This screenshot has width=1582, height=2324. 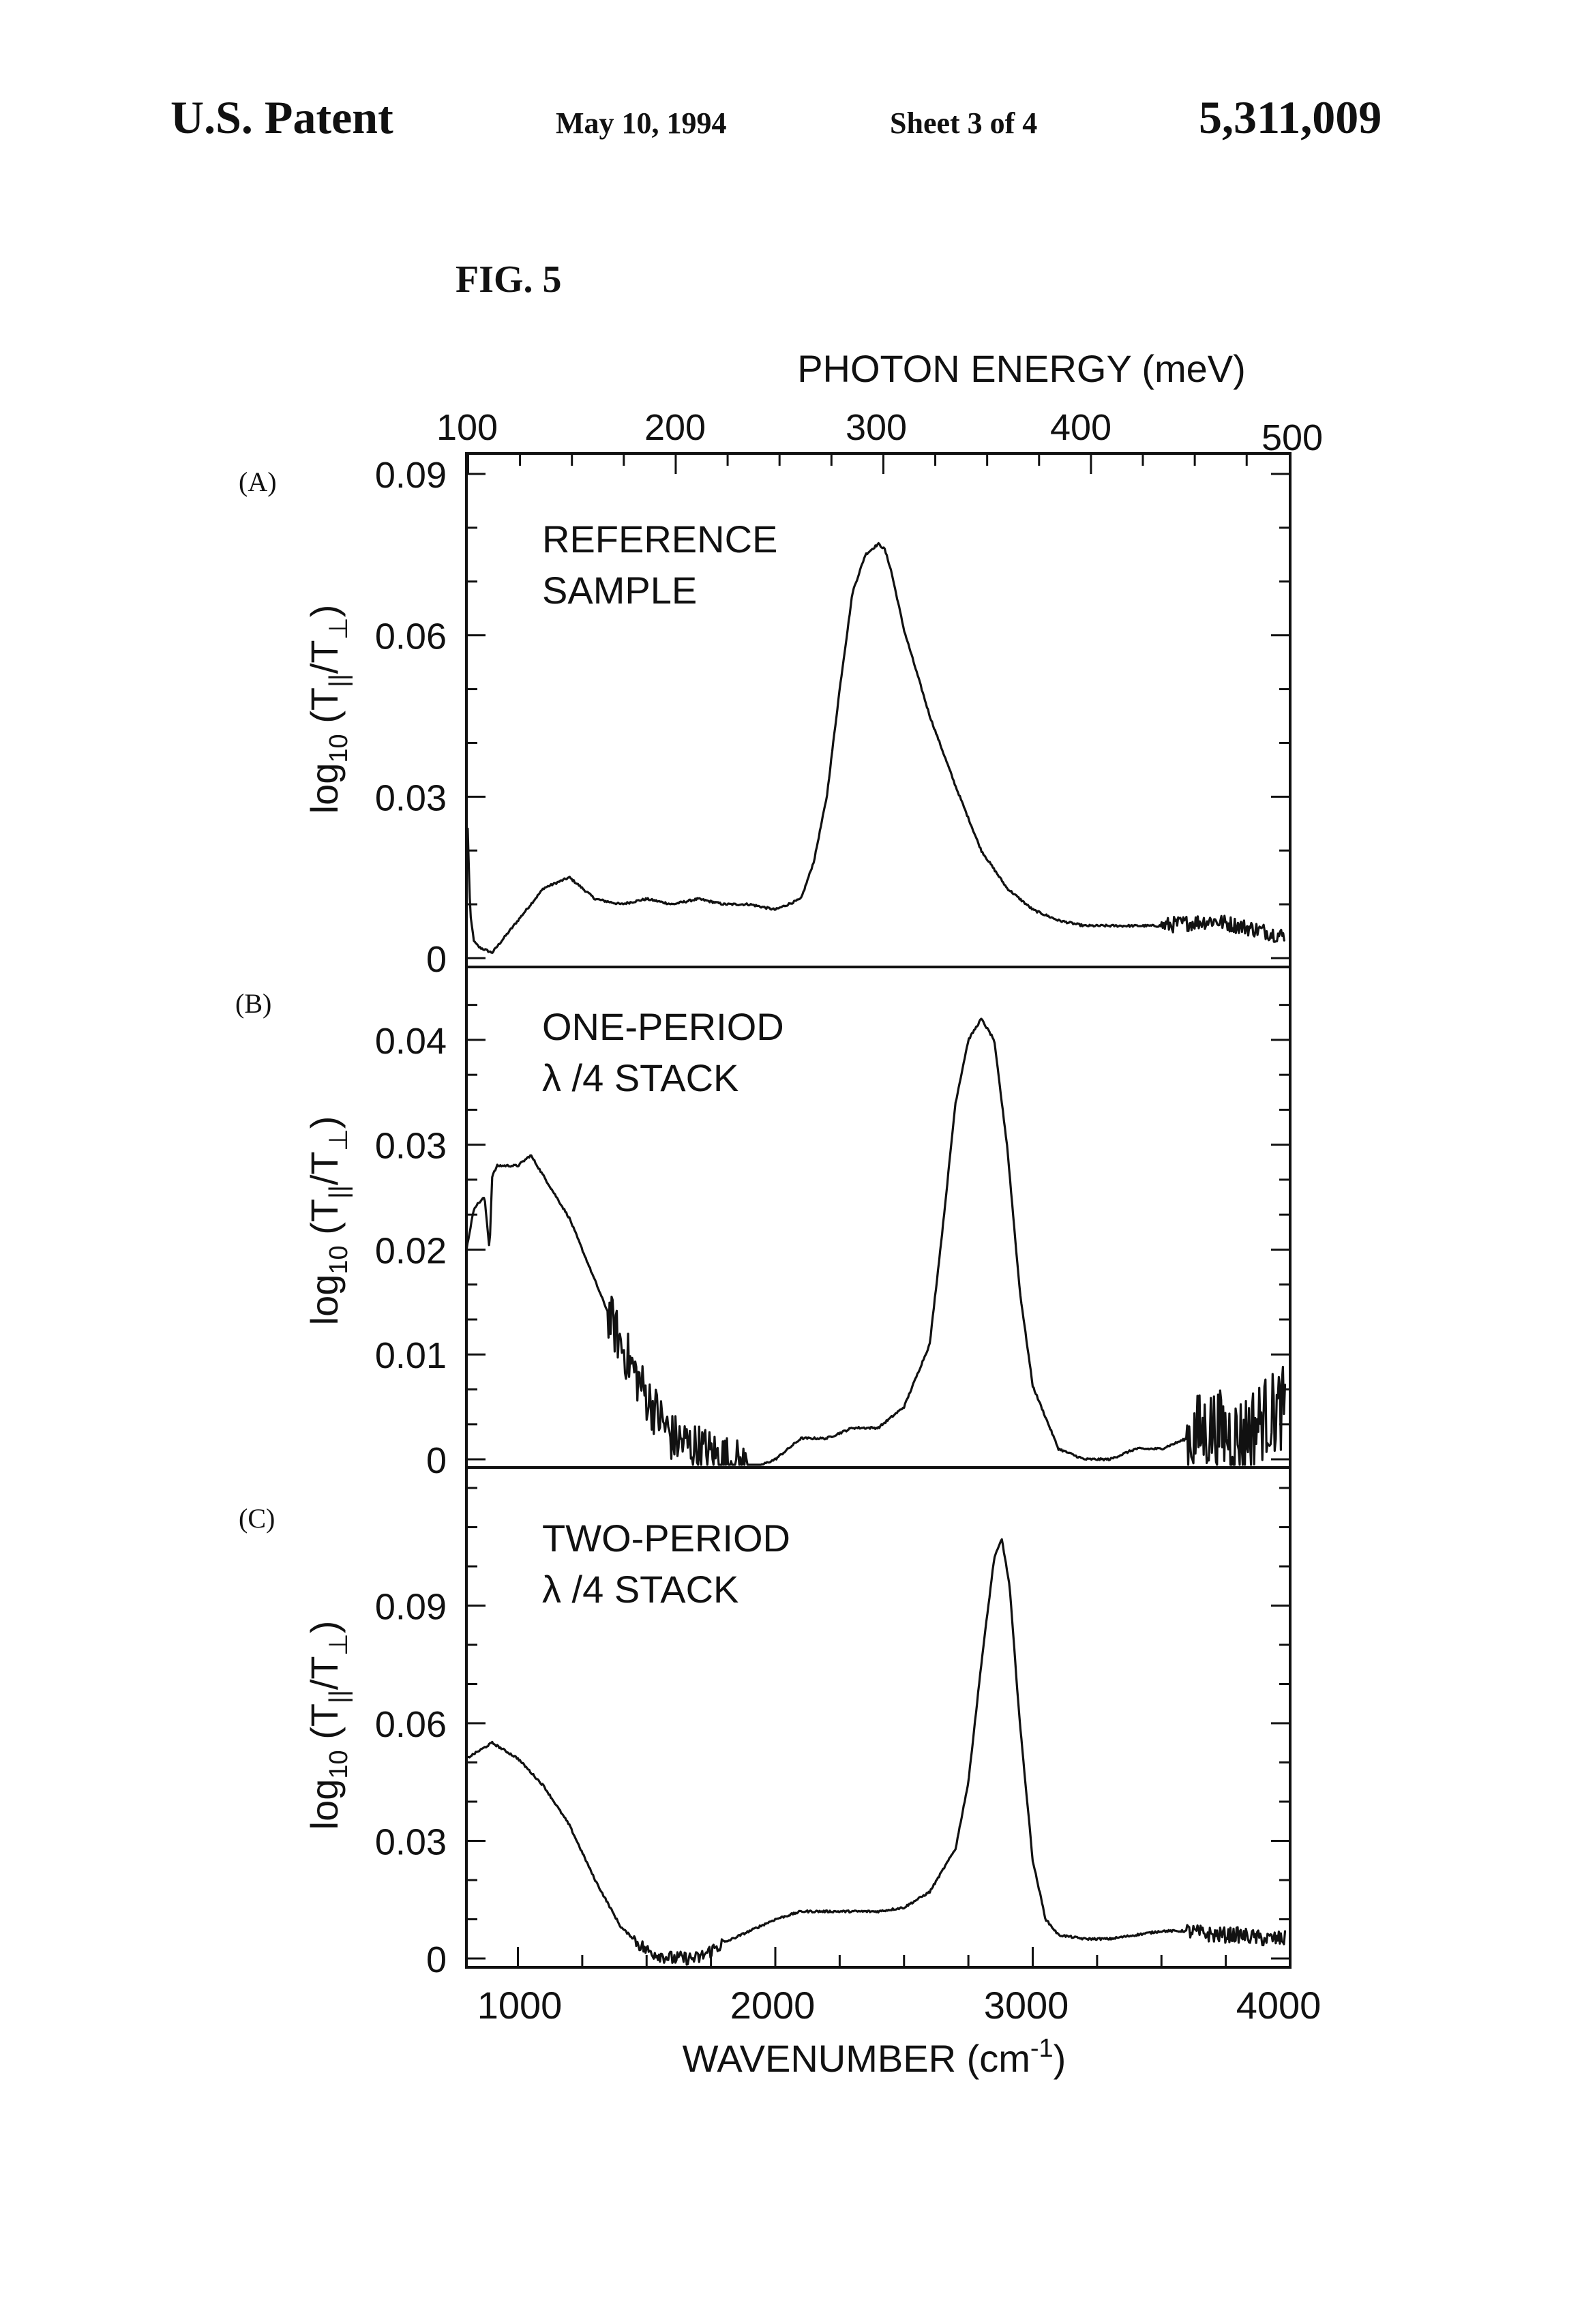 I want to click on bottom-axis-ticks, so click(x=904, y=1957).